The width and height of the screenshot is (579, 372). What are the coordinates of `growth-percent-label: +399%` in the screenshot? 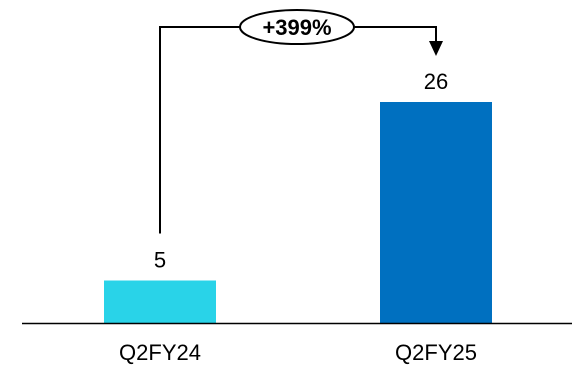 It's located at (296, 27).